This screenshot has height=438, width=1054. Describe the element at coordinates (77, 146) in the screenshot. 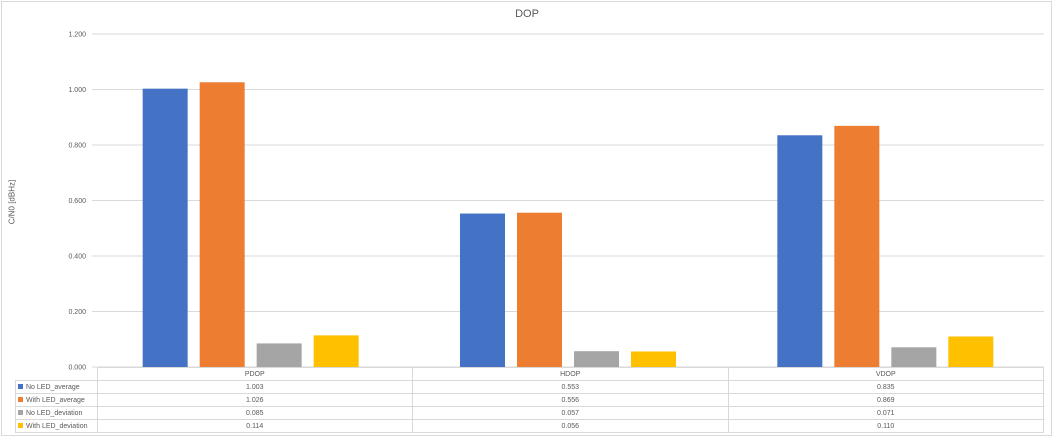

I see `y-tick-label: 0.800` at that location.